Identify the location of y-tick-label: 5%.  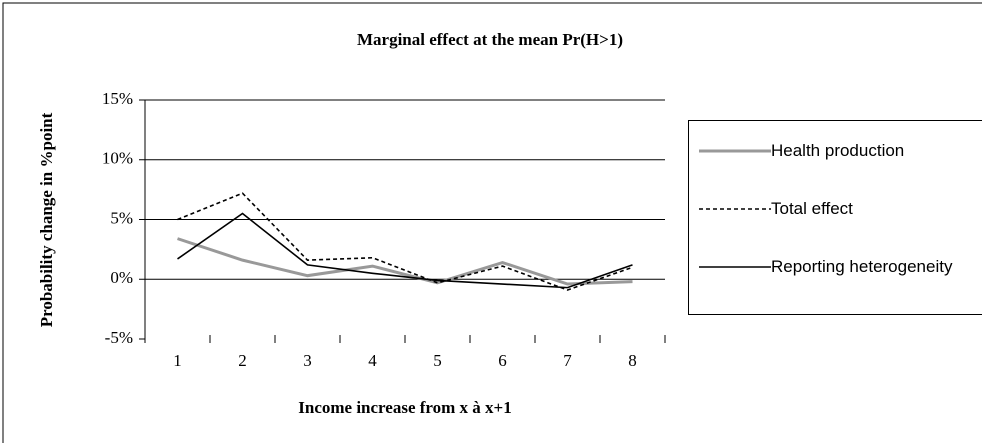
(121, 217).